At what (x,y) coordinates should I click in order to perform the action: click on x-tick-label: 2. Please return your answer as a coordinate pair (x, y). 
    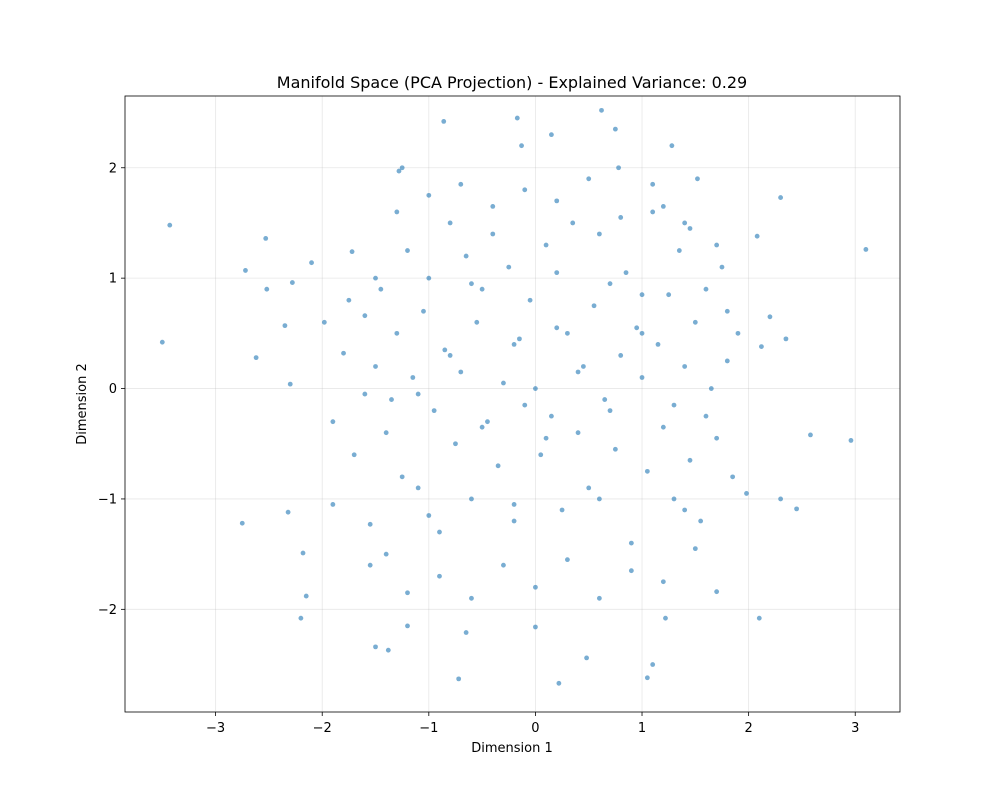
    Looking at the image, I should click on (748, 728).